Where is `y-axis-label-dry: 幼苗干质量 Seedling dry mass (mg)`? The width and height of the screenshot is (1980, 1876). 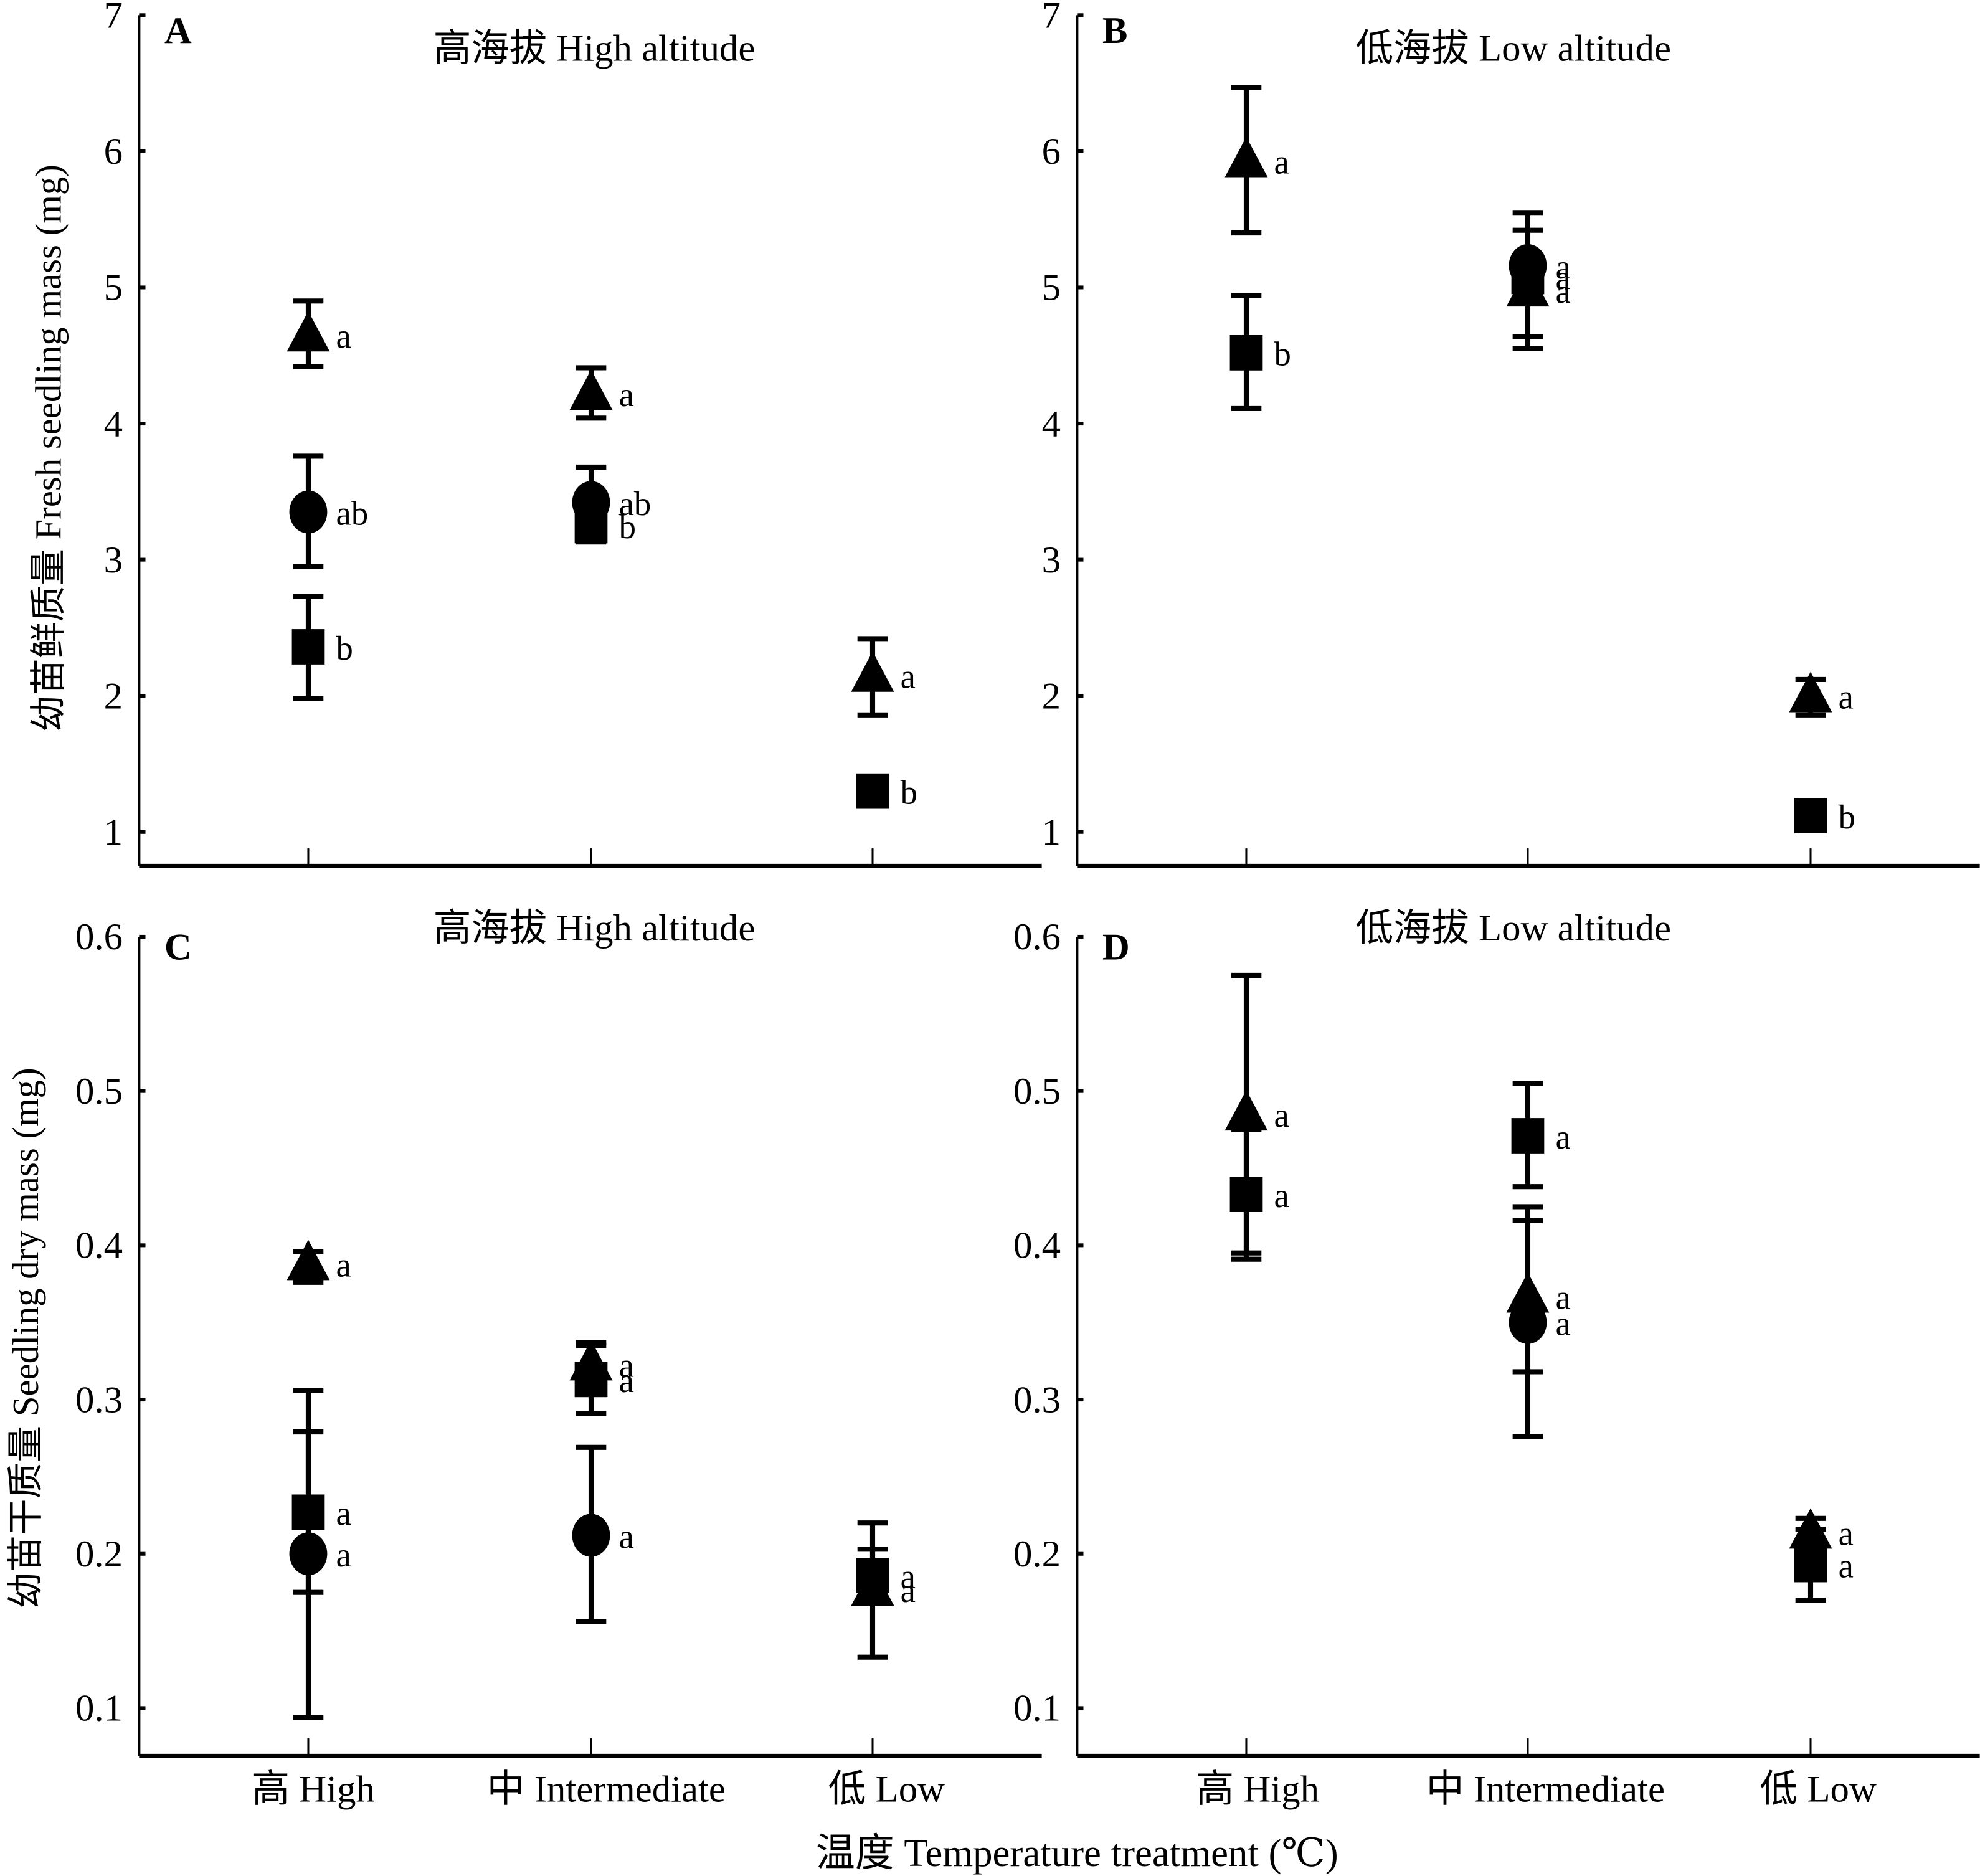
y-axis-label-dry: 幼苗干质量 Seedling dry mass (mg) is located at coordinates (26, 1338).